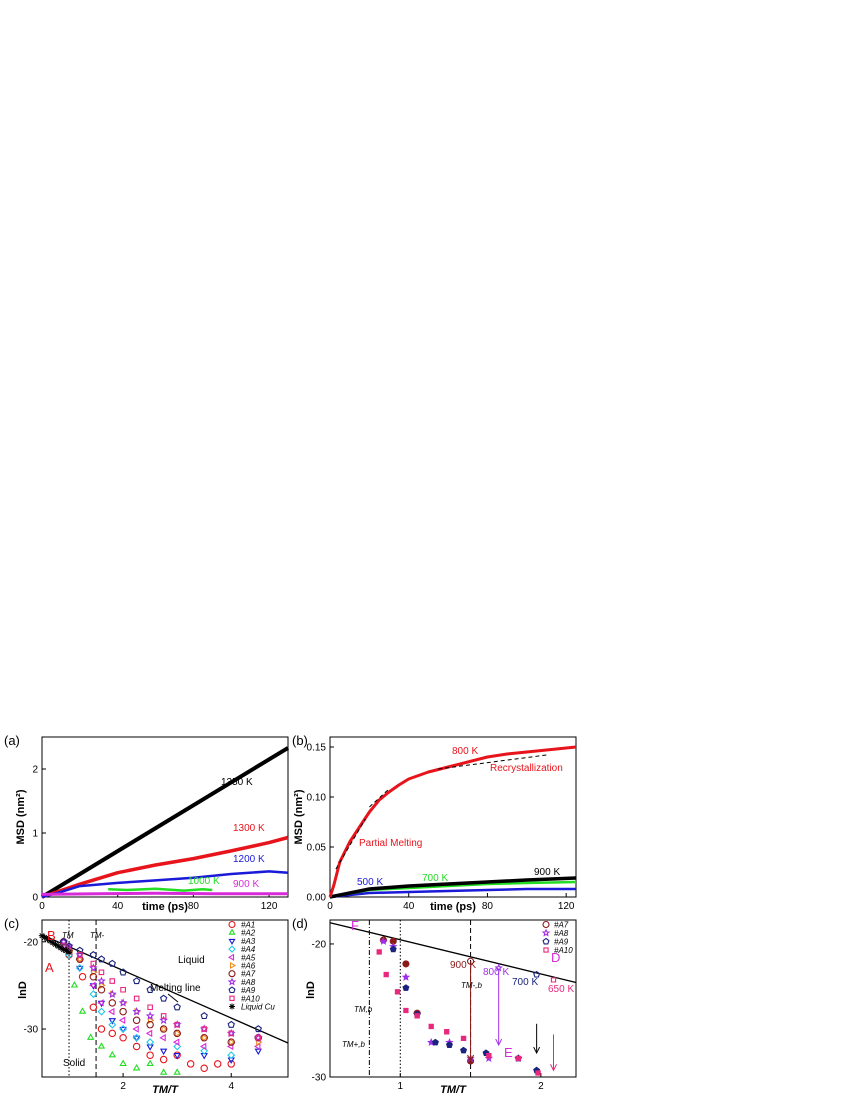 This screenshot has height=1100, width=850. I want to click on panel-d-label-e: E, so click(508, 1052).